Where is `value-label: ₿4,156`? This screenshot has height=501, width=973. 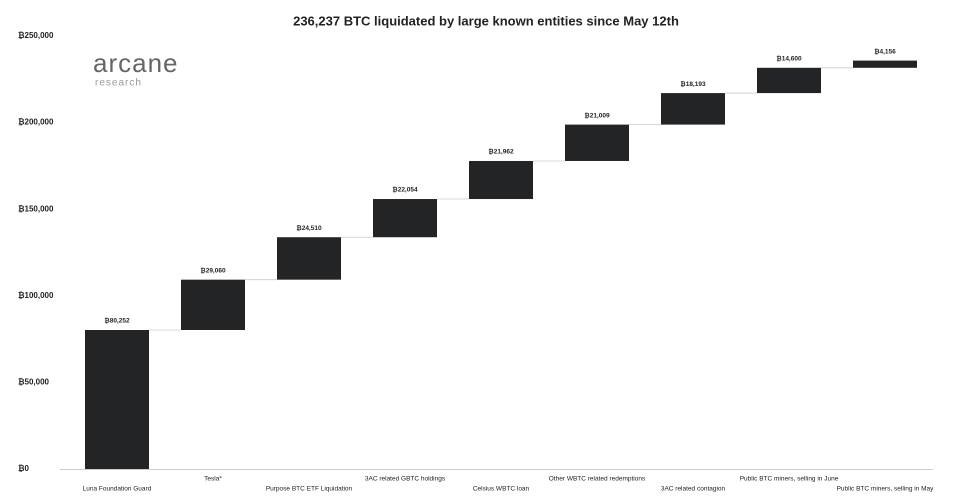 value-label: ₿4,156 is located at coordinates (885, 51).